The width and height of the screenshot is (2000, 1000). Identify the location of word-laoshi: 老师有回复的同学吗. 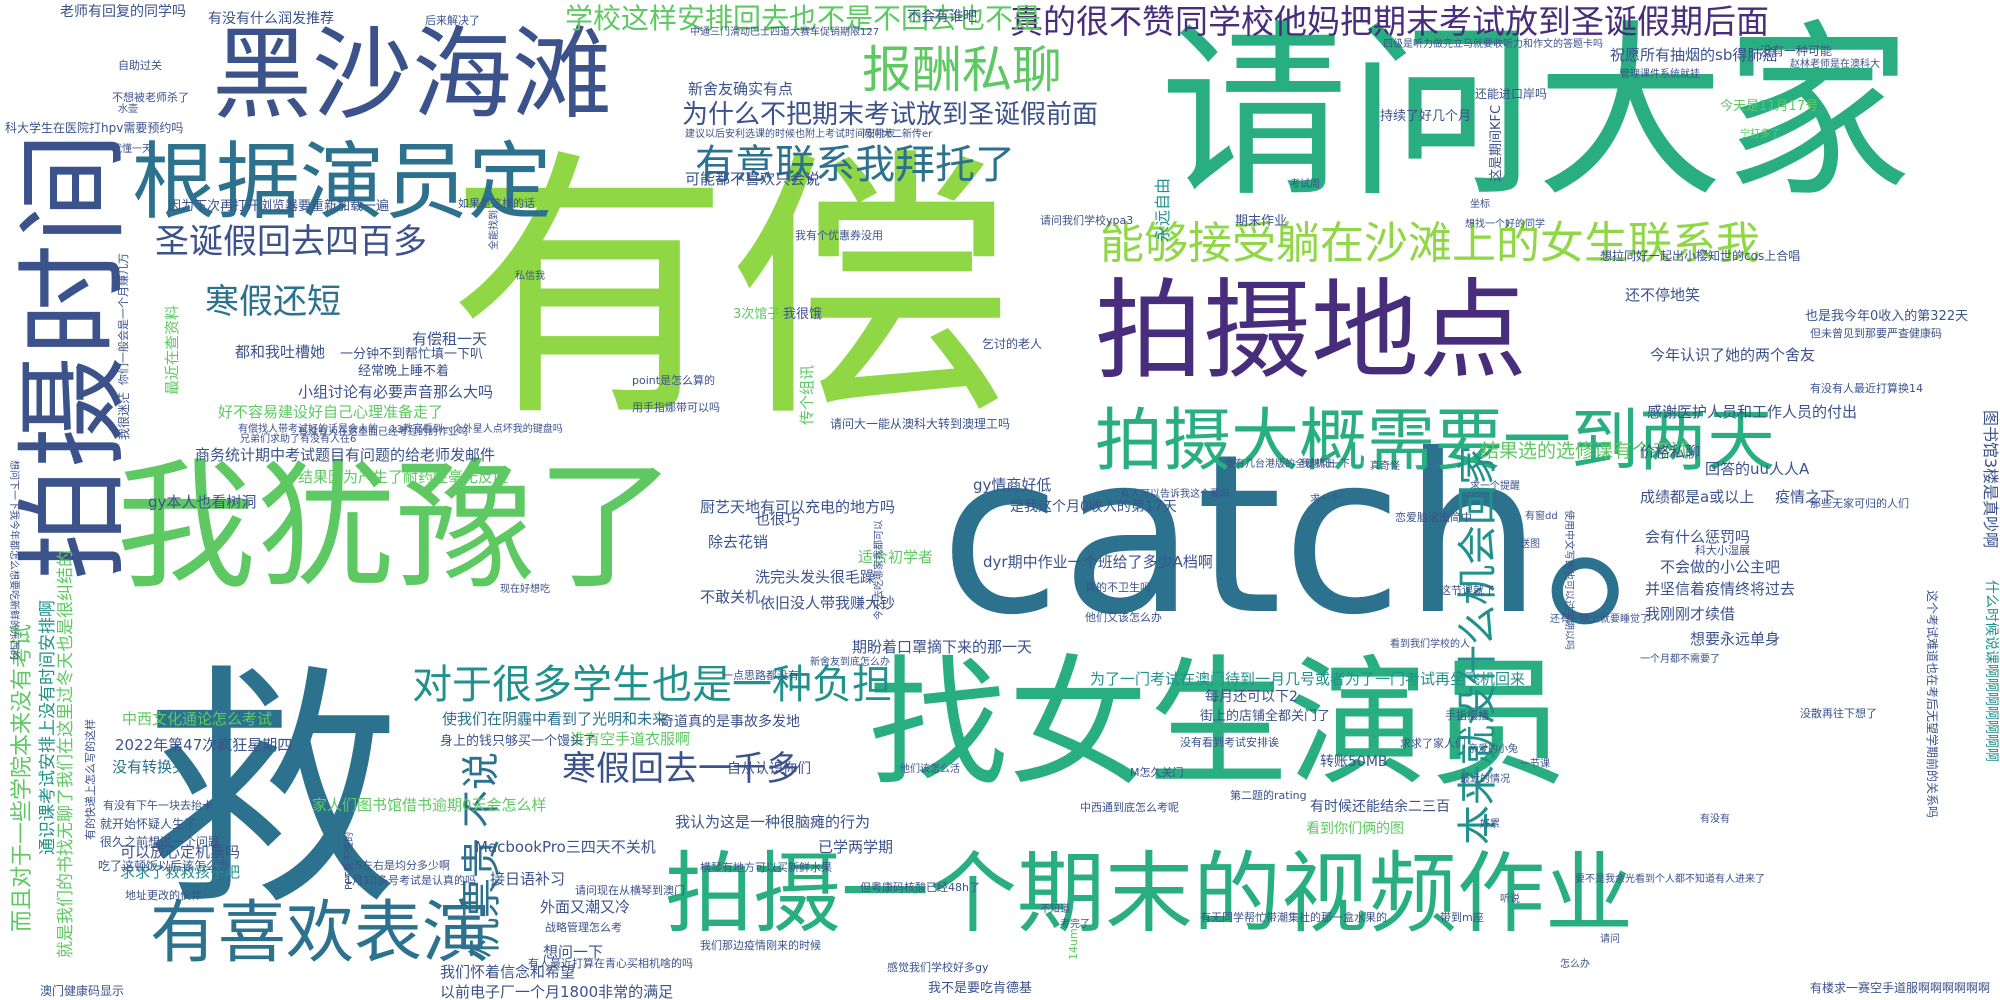
(123, 12).